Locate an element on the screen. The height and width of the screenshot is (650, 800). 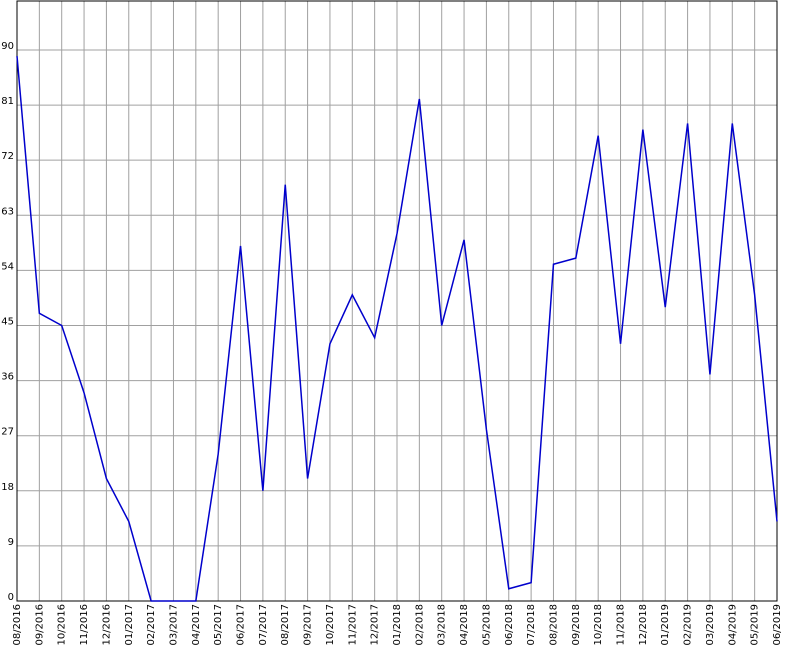
x-tick-label: 02/2019 is located at coordinates (688, 625).